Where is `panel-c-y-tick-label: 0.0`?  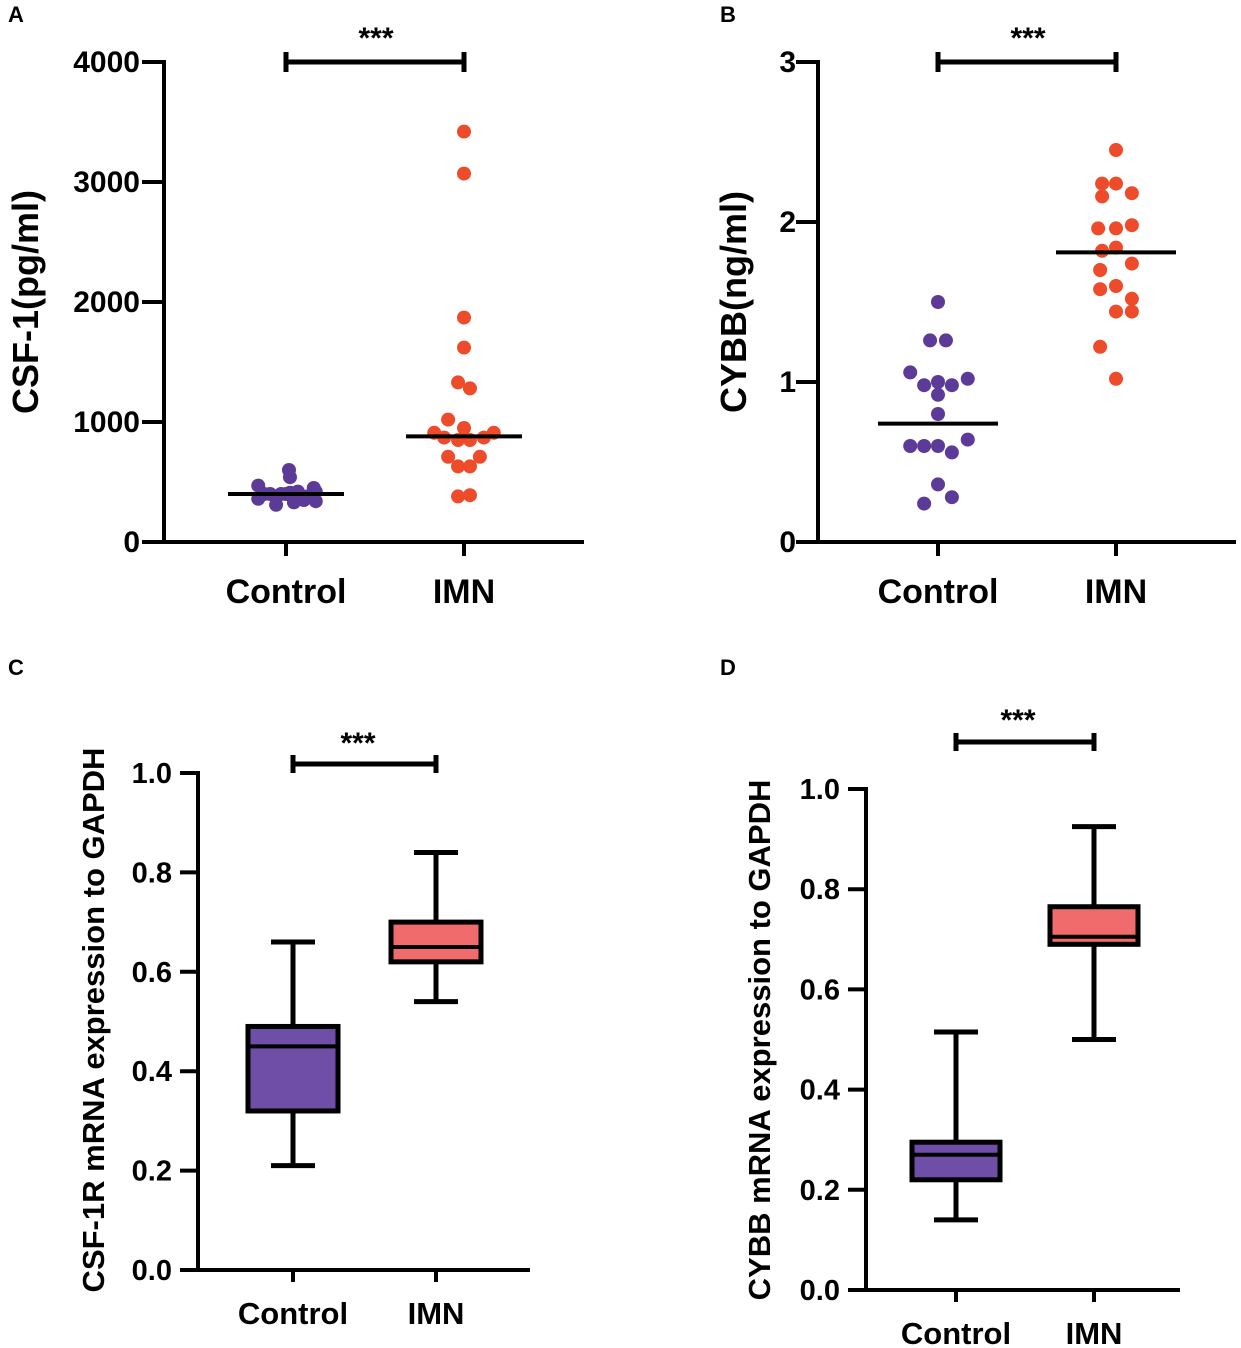
panel-c-y-tick-label: 0.0 is located at coordinates (152, 1271).